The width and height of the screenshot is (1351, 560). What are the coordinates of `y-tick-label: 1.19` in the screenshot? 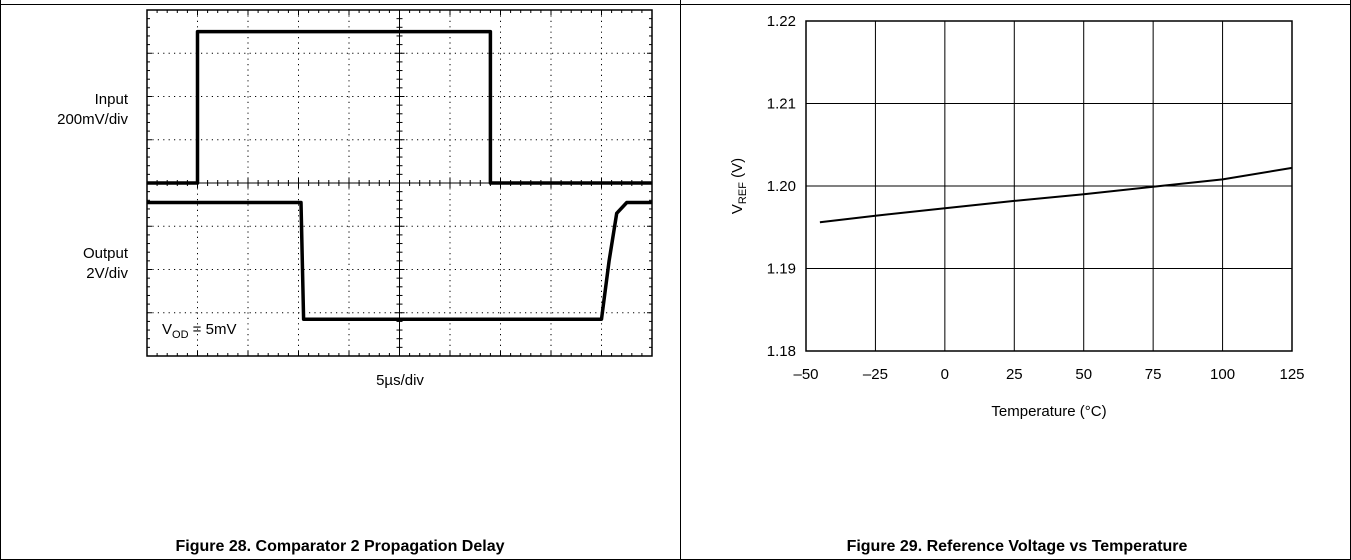 It's located at (781, 269).